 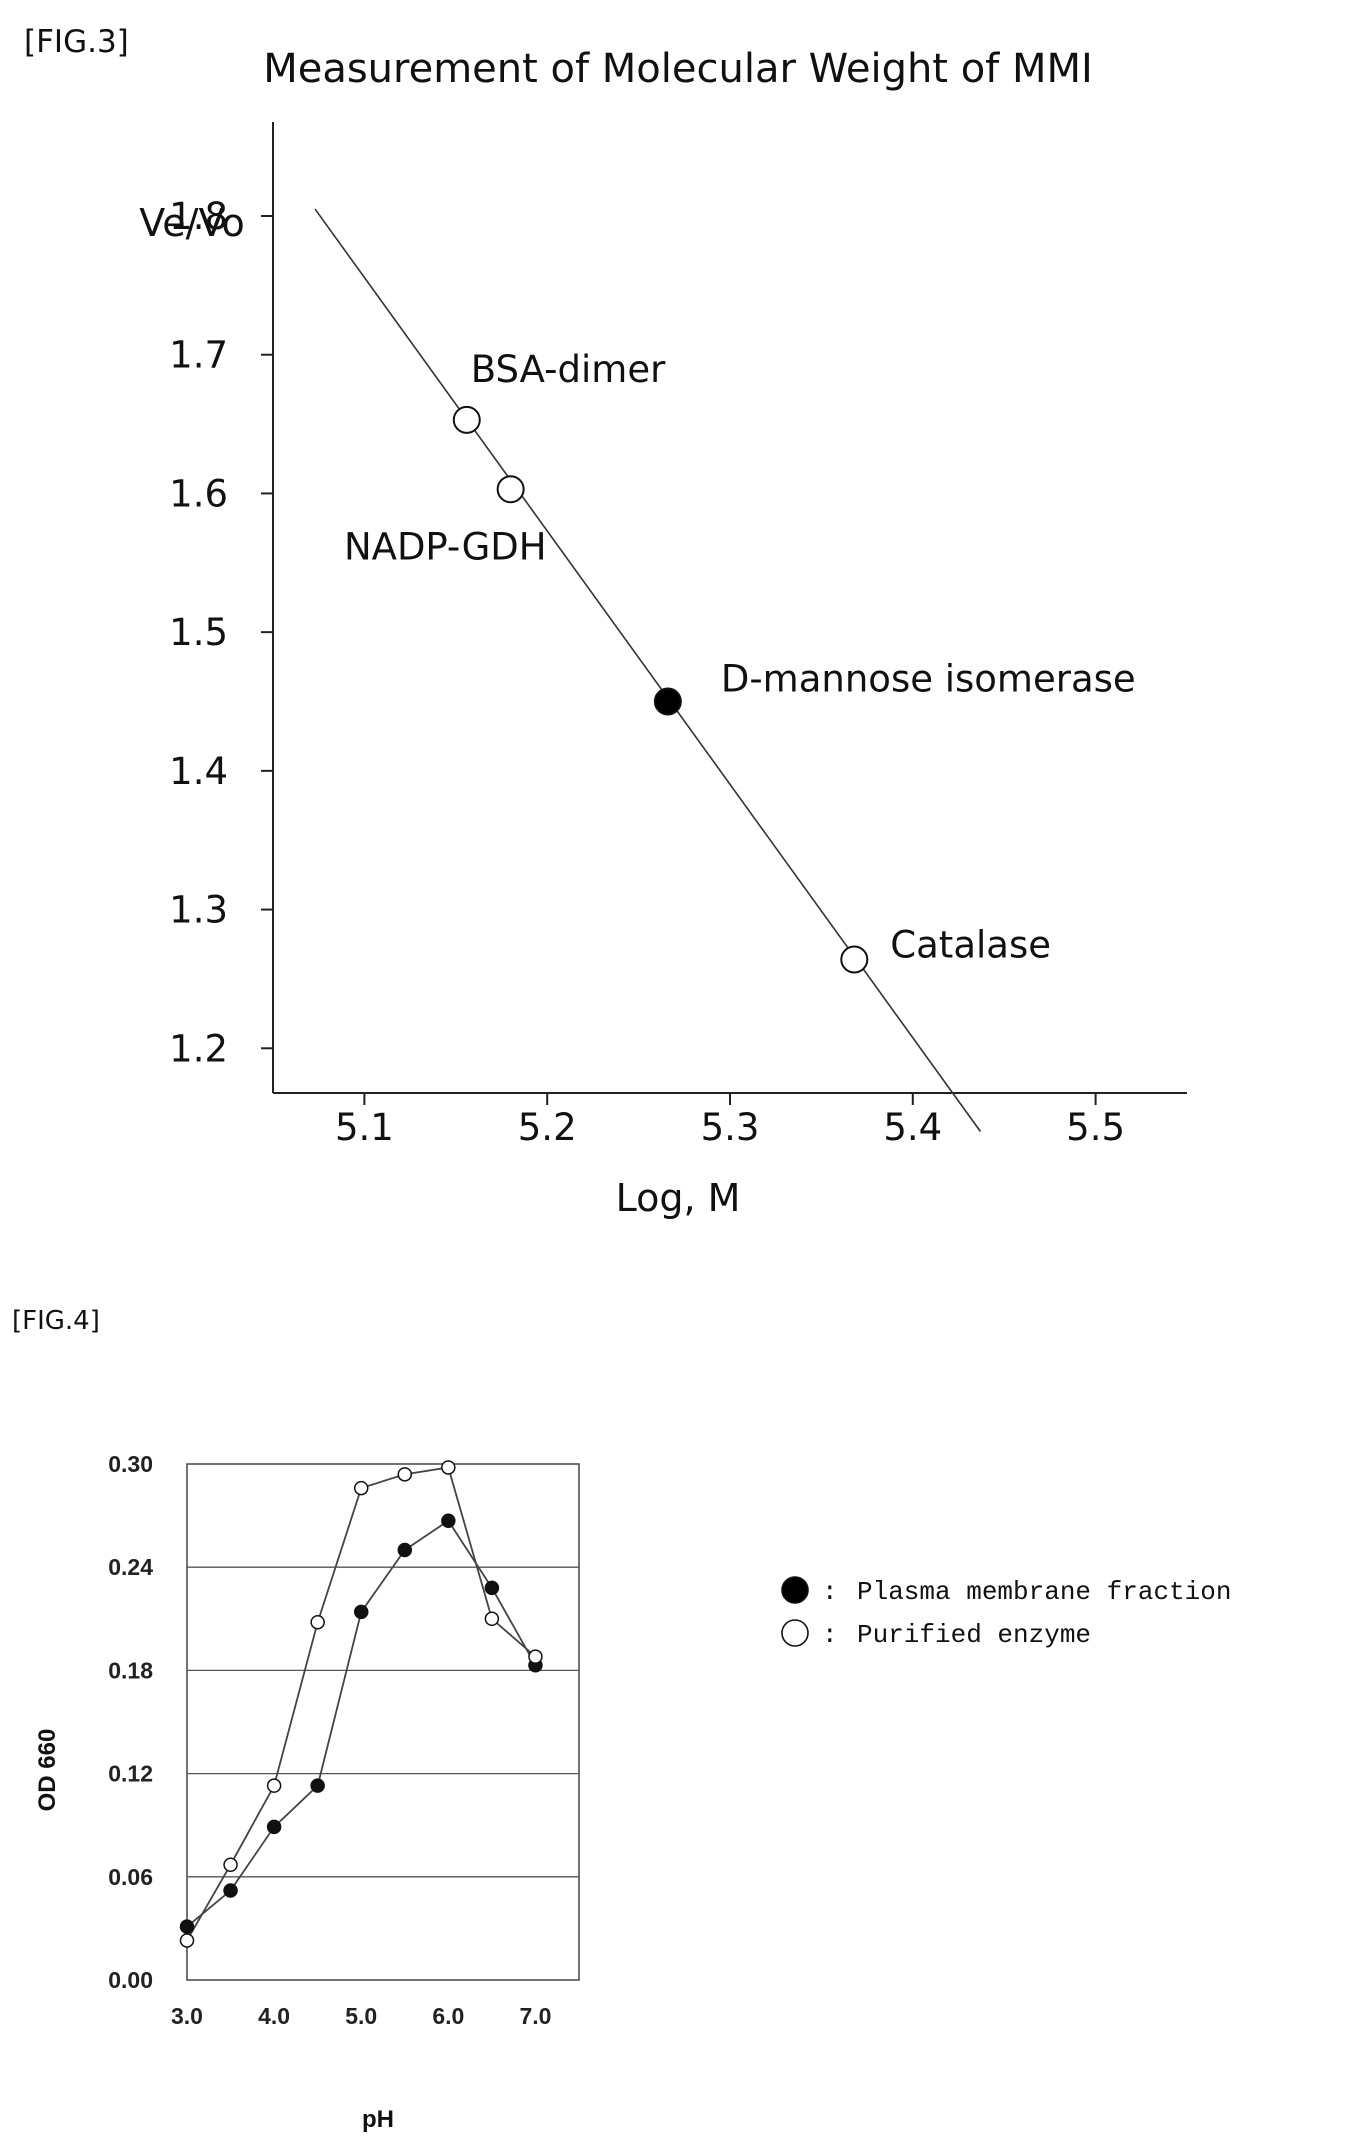 I want to click on fig3-point-label-nadp-gdh: NADP-GDH, so click(x=445, y=546).